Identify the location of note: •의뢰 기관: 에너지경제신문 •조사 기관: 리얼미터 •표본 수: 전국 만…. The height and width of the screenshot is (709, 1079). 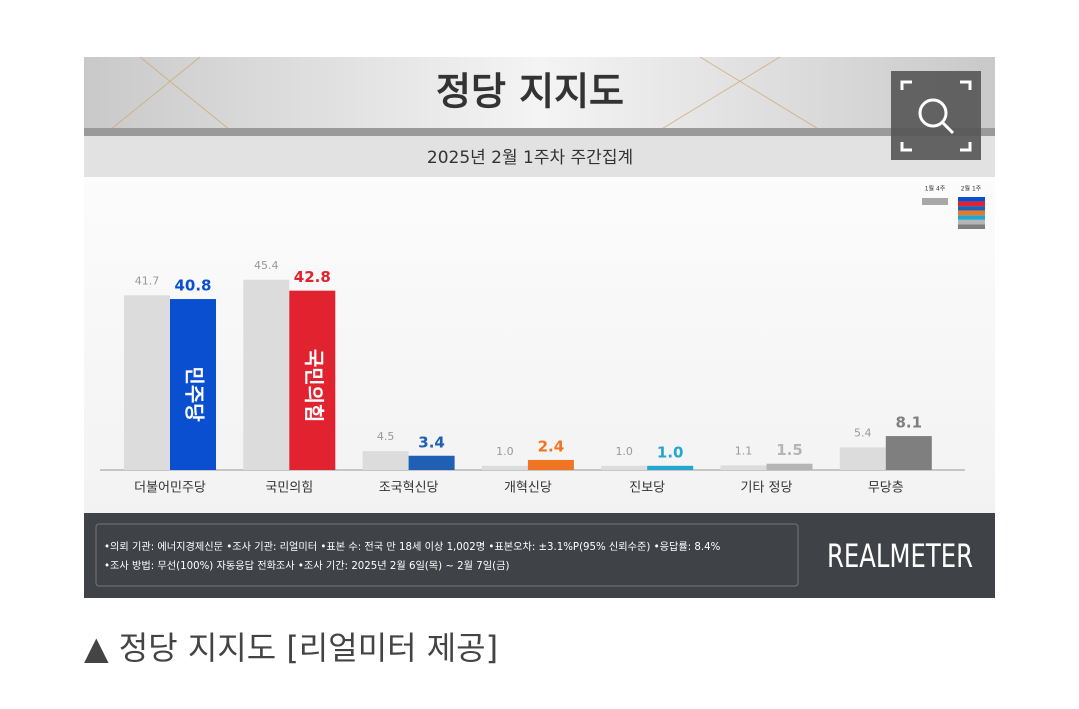
(412, 546).